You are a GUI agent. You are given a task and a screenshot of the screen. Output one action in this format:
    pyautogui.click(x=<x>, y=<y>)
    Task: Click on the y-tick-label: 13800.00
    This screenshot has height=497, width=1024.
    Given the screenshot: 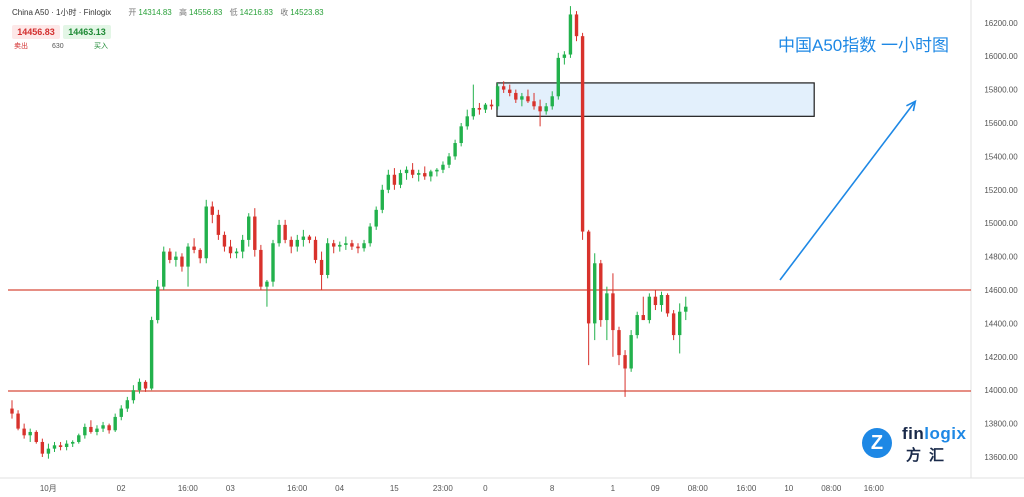 What is the action you would take?
    pyautogui.click(x=1001, y=424)
    